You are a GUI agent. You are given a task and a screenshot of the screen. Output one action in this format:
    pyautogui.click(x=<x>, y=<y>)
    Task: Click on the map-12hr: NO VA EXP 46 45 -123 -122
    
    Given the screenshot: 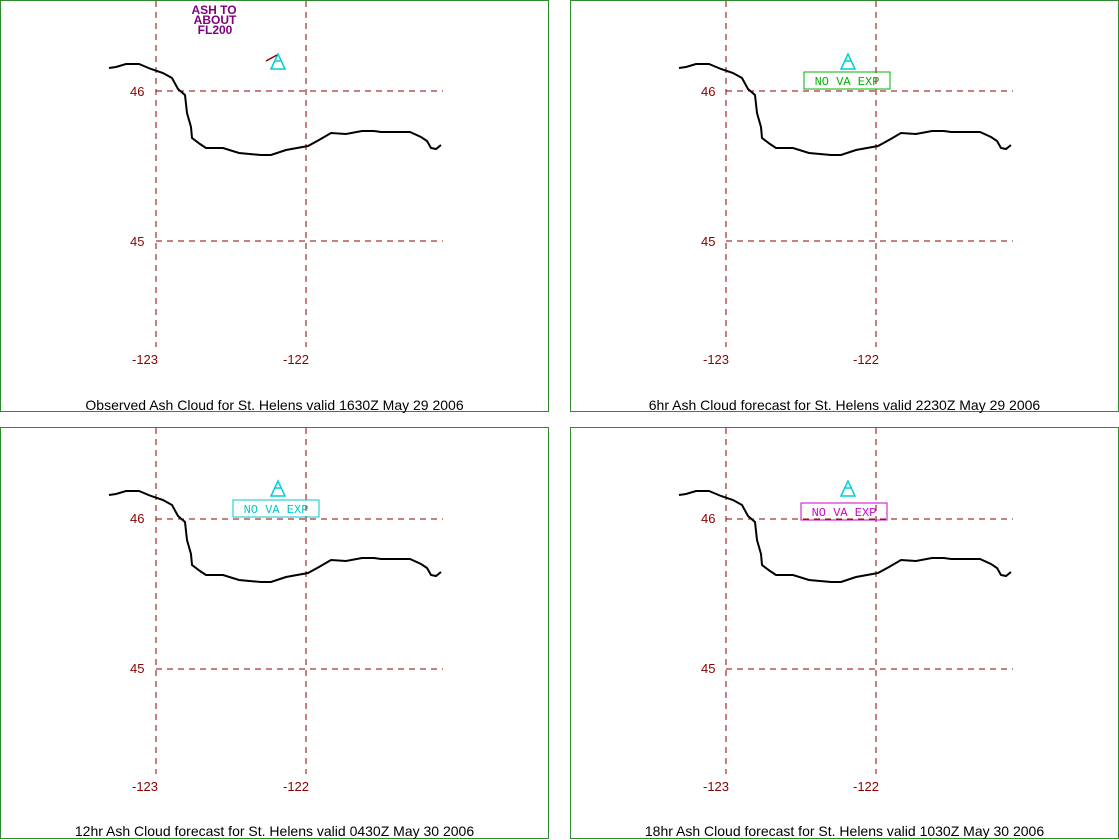 What is the action you would take?
    pyautogui.click(x=275, y=611)
    